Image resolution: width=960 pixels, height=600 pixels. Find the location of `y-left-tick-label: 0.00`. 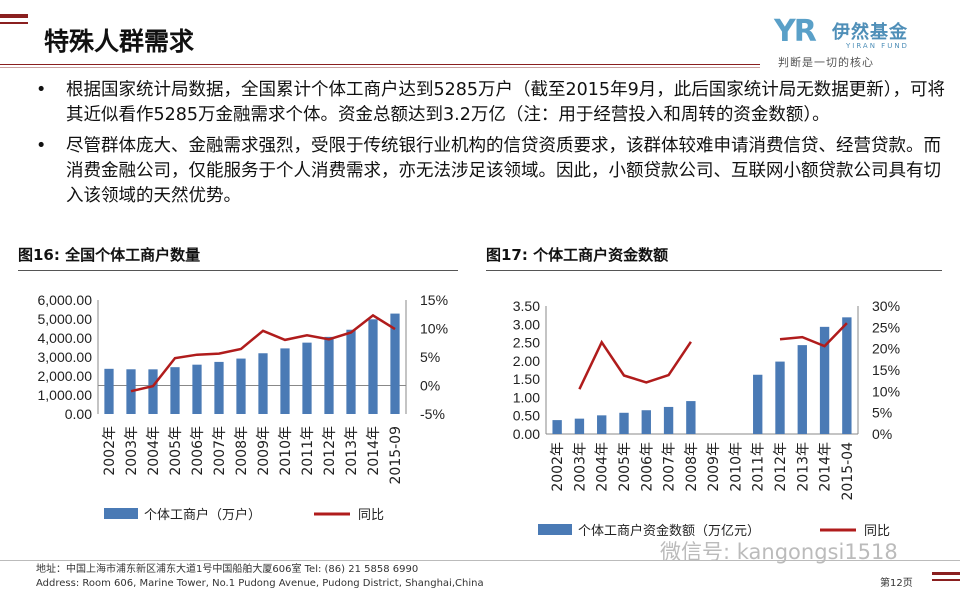

y-left-tick-label: 0.00 is located at coordinates (526, 434).